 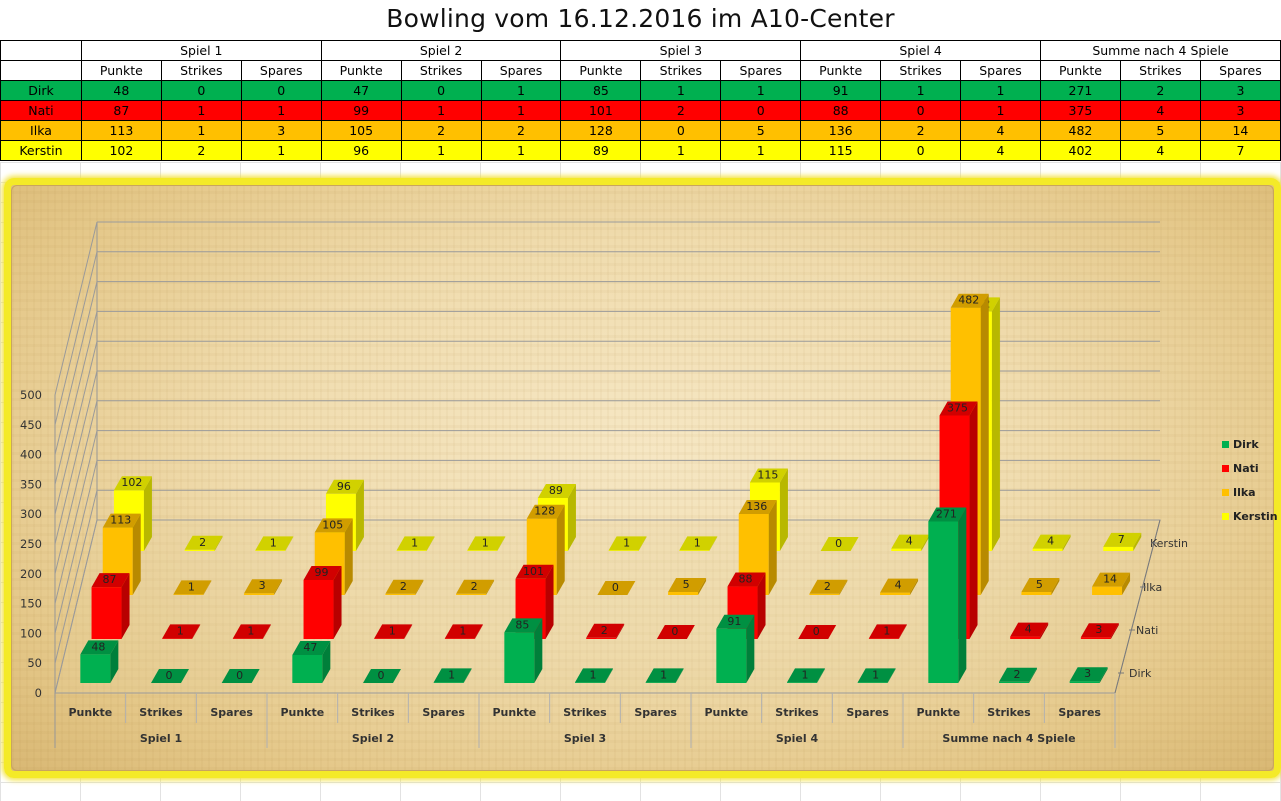 I want to click on score-cell: 271, so click(x=1080, y=90).